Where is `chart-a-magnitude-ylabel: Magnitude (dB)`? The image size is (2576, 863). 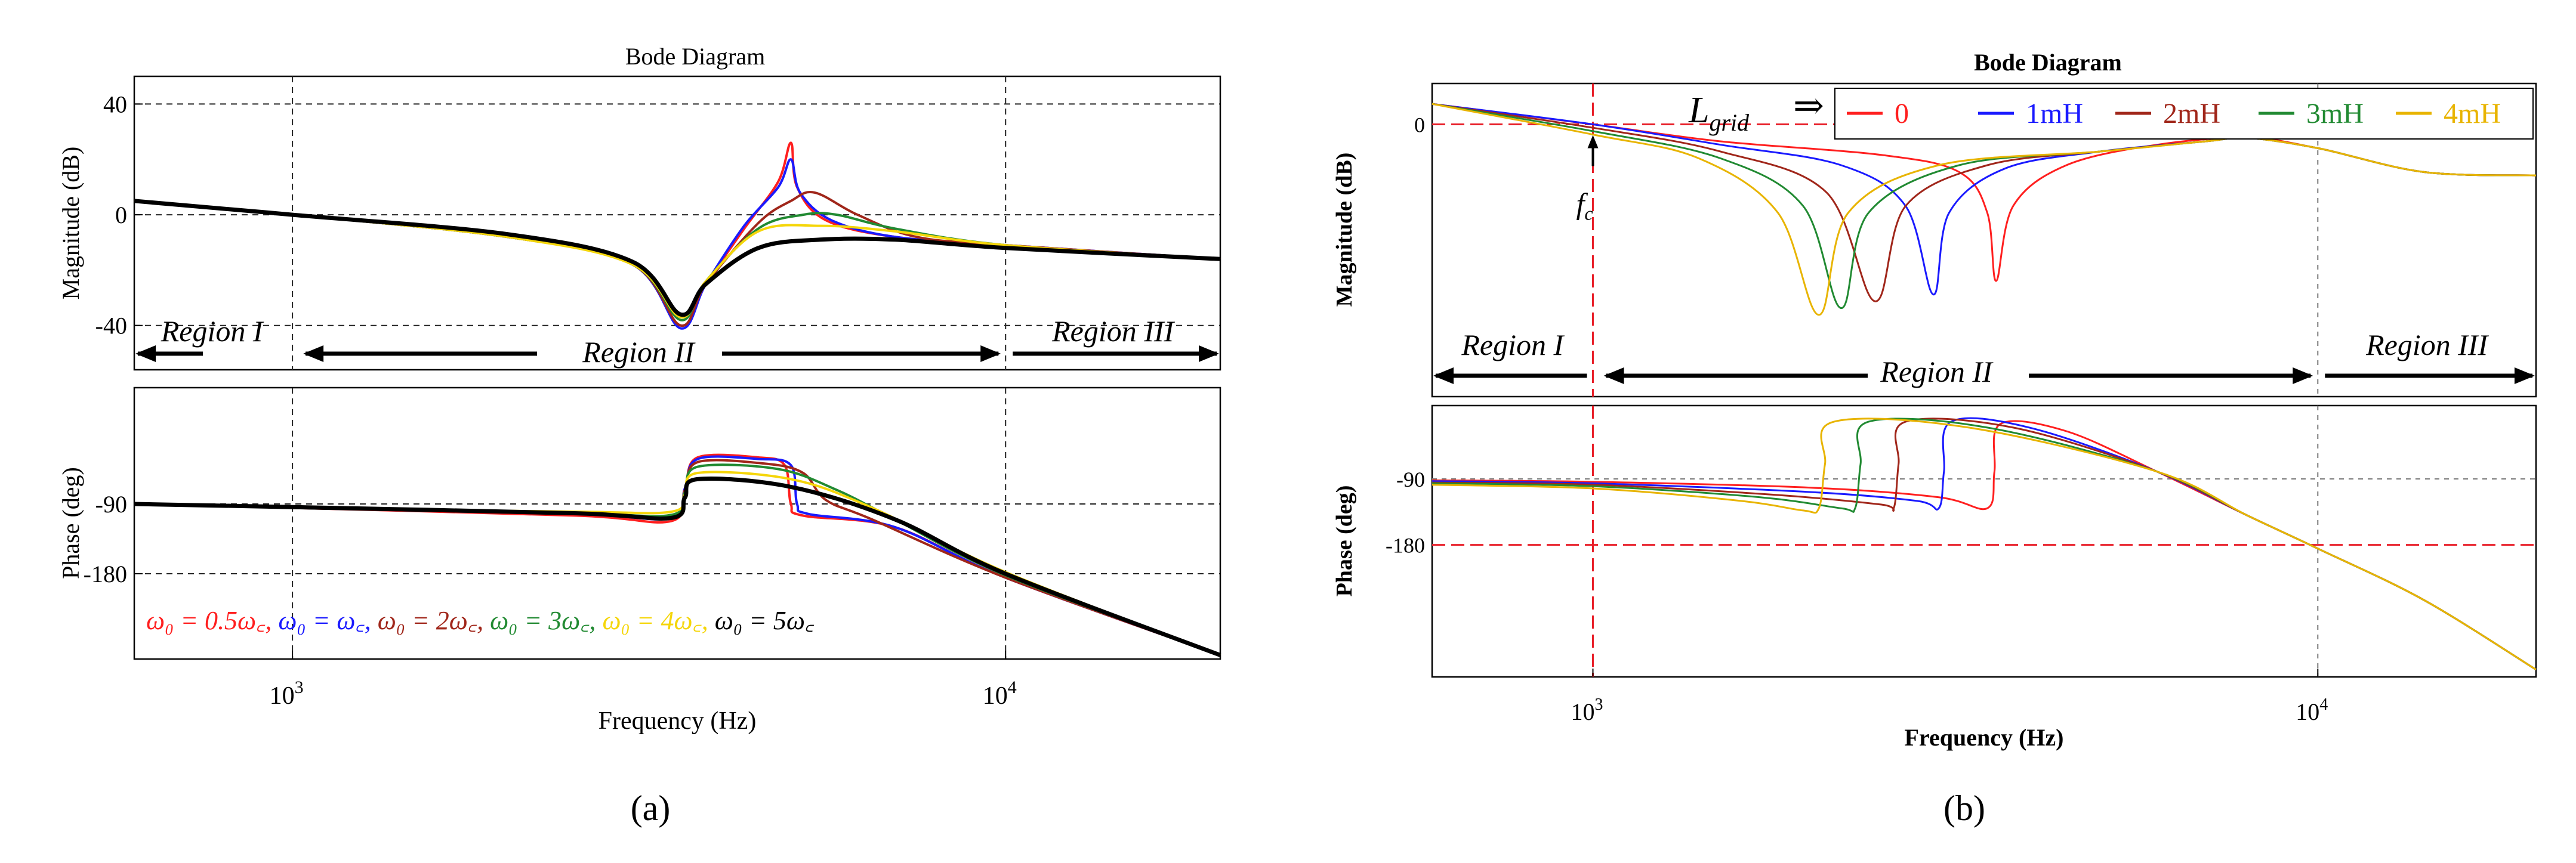 chart-a-magnitude-ylabel: Magnitude (dB) is located at coordinates (70, 223).